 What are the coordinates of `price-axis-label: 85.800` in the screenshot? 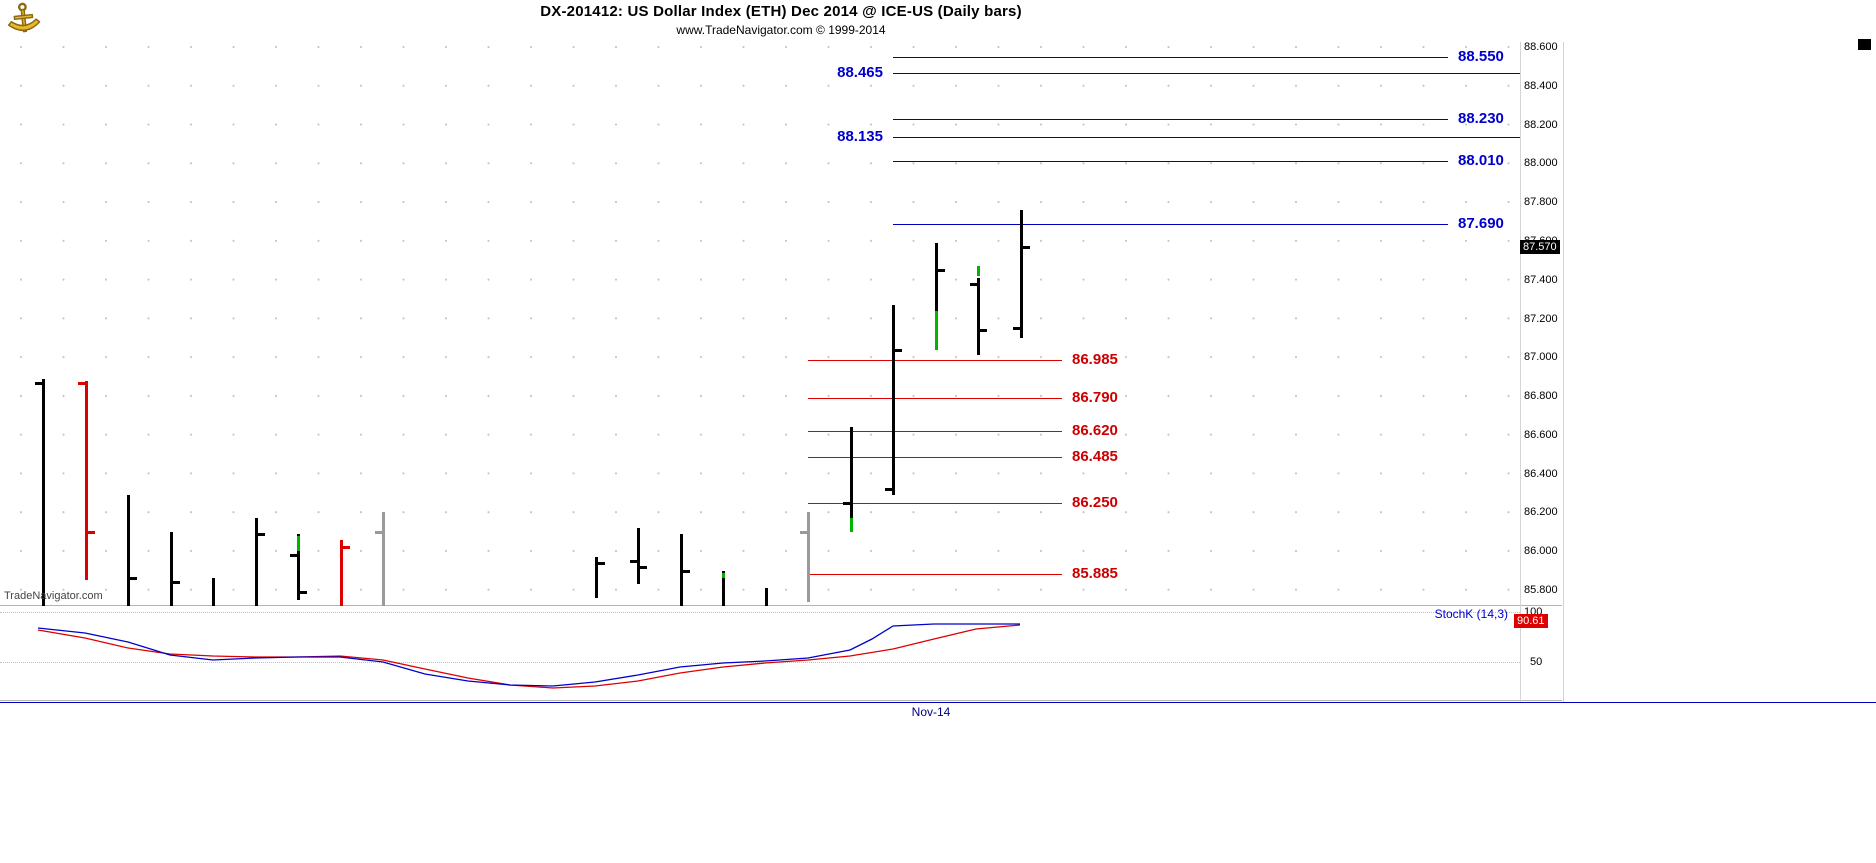 It's located at (1541, 590).